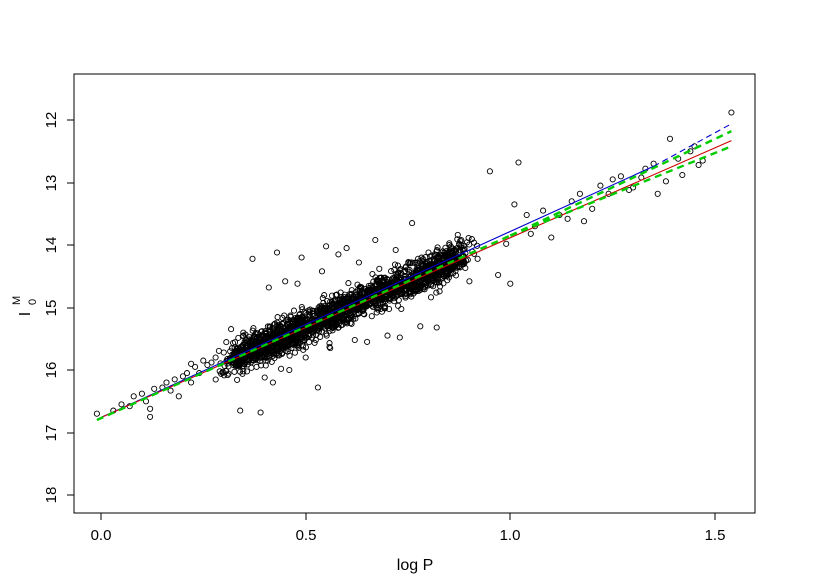 The image size is (830, 588). What do you see at coordinates (408, 543) in the screenshot?
I see `x-axis: 0.0 0.5 1.0 1.5 log P` at bounding box center [408, 543].